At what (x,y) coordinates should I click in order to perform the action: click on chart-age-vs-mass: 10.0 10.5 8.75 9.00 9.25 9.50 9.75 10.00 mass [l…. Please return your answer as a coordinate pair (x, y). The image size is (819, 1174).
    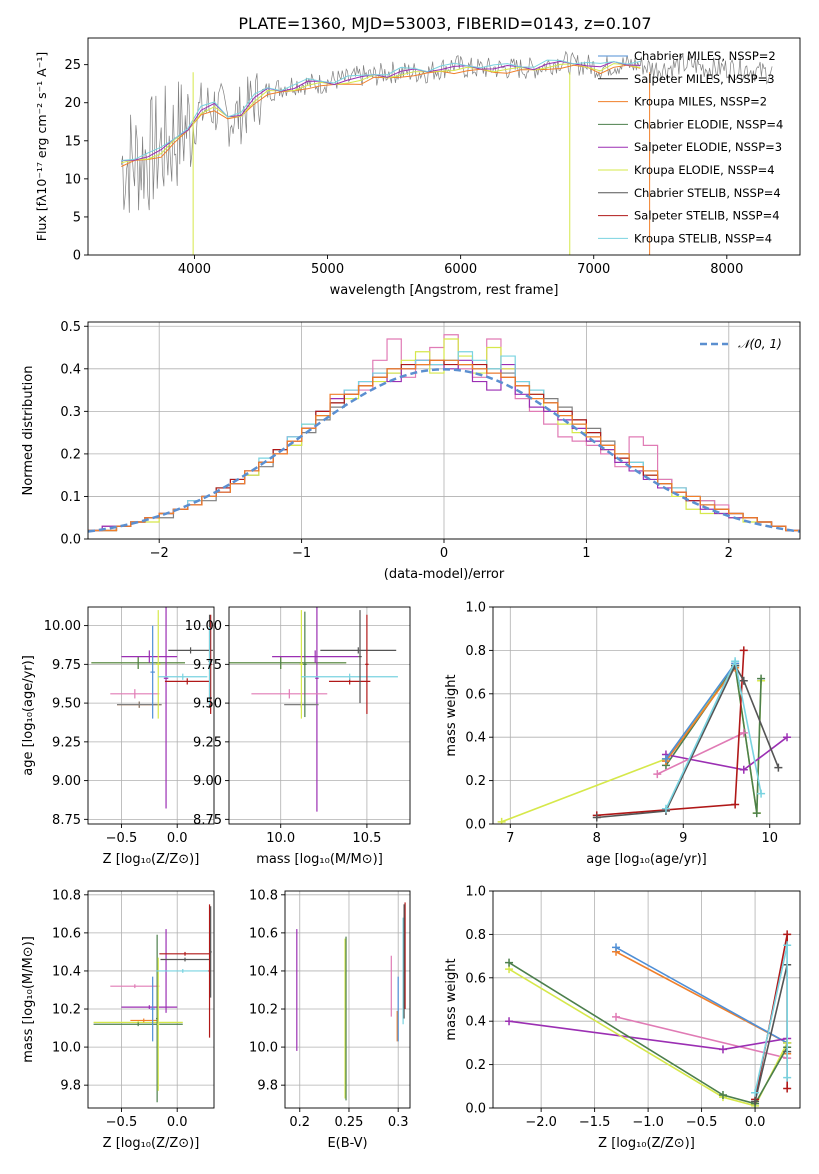
    Looking at the image, I should click on (298, 736).